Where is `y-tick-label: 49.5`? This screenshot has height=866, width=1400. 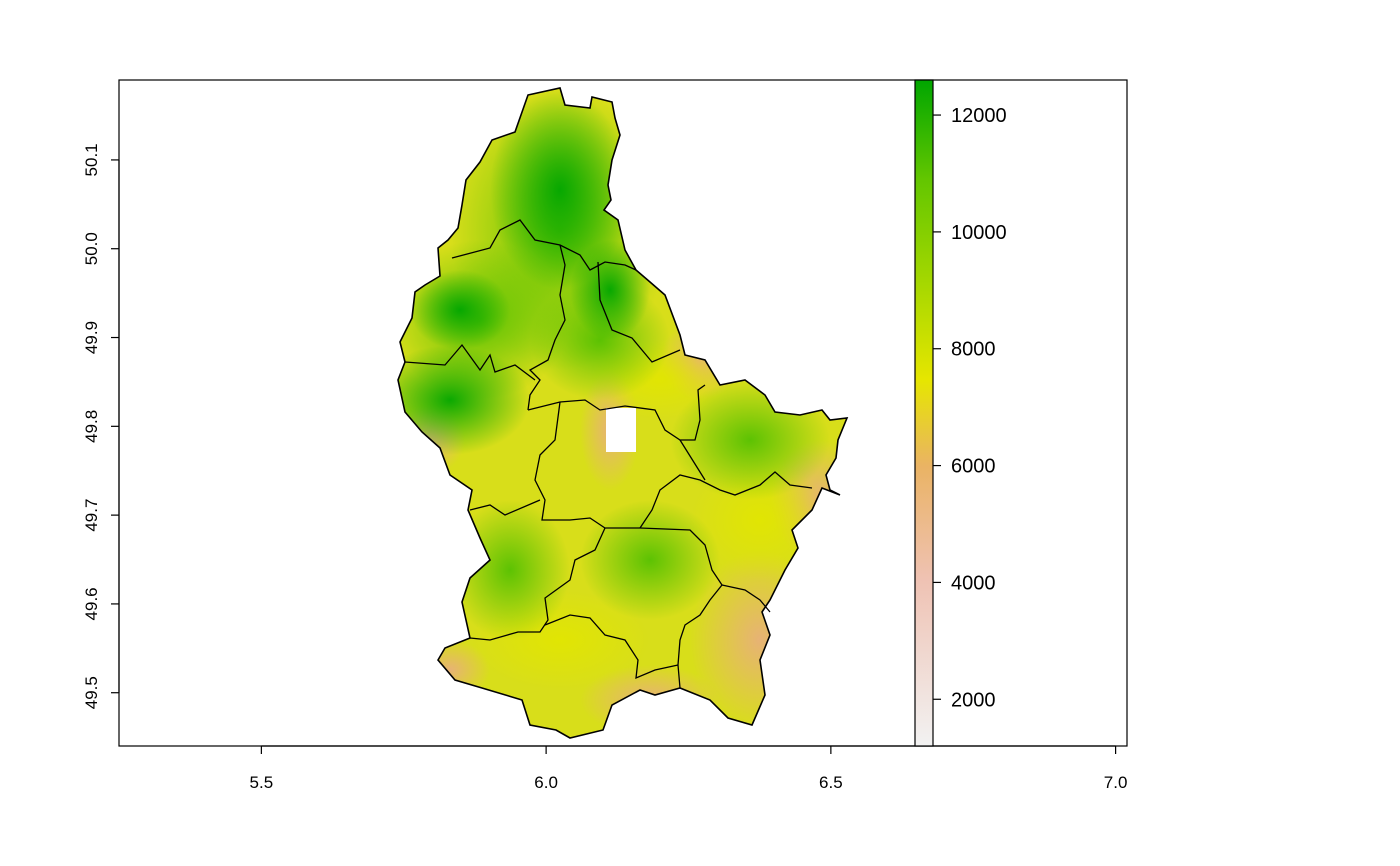 y-tick-label: 49.5 is located at coordinates (91, 692).